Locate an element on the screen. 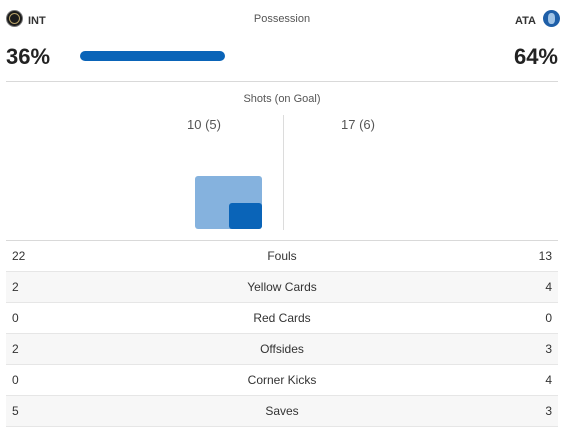 This screenshot has width=564, height=429. stat-label: Saves is located at coordinates (282, 411).